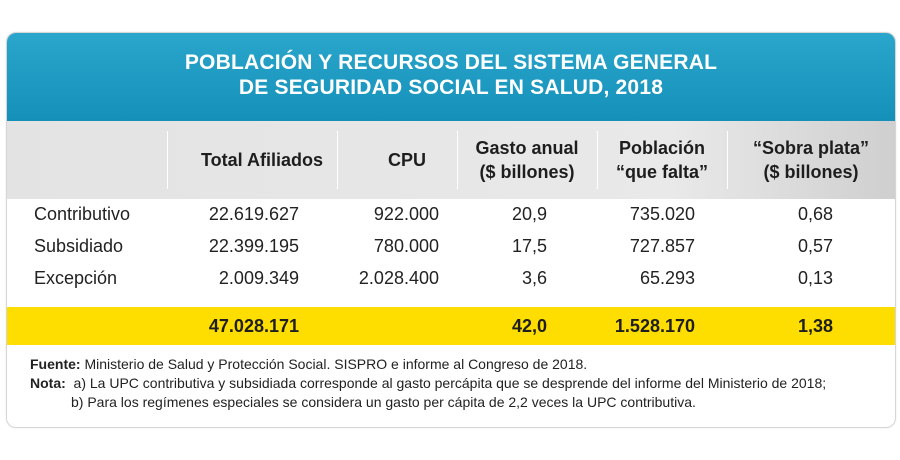  Describe the element at coordinates (79, 246) in the screenshot. I see `row-label: Subsidiado` at that location.